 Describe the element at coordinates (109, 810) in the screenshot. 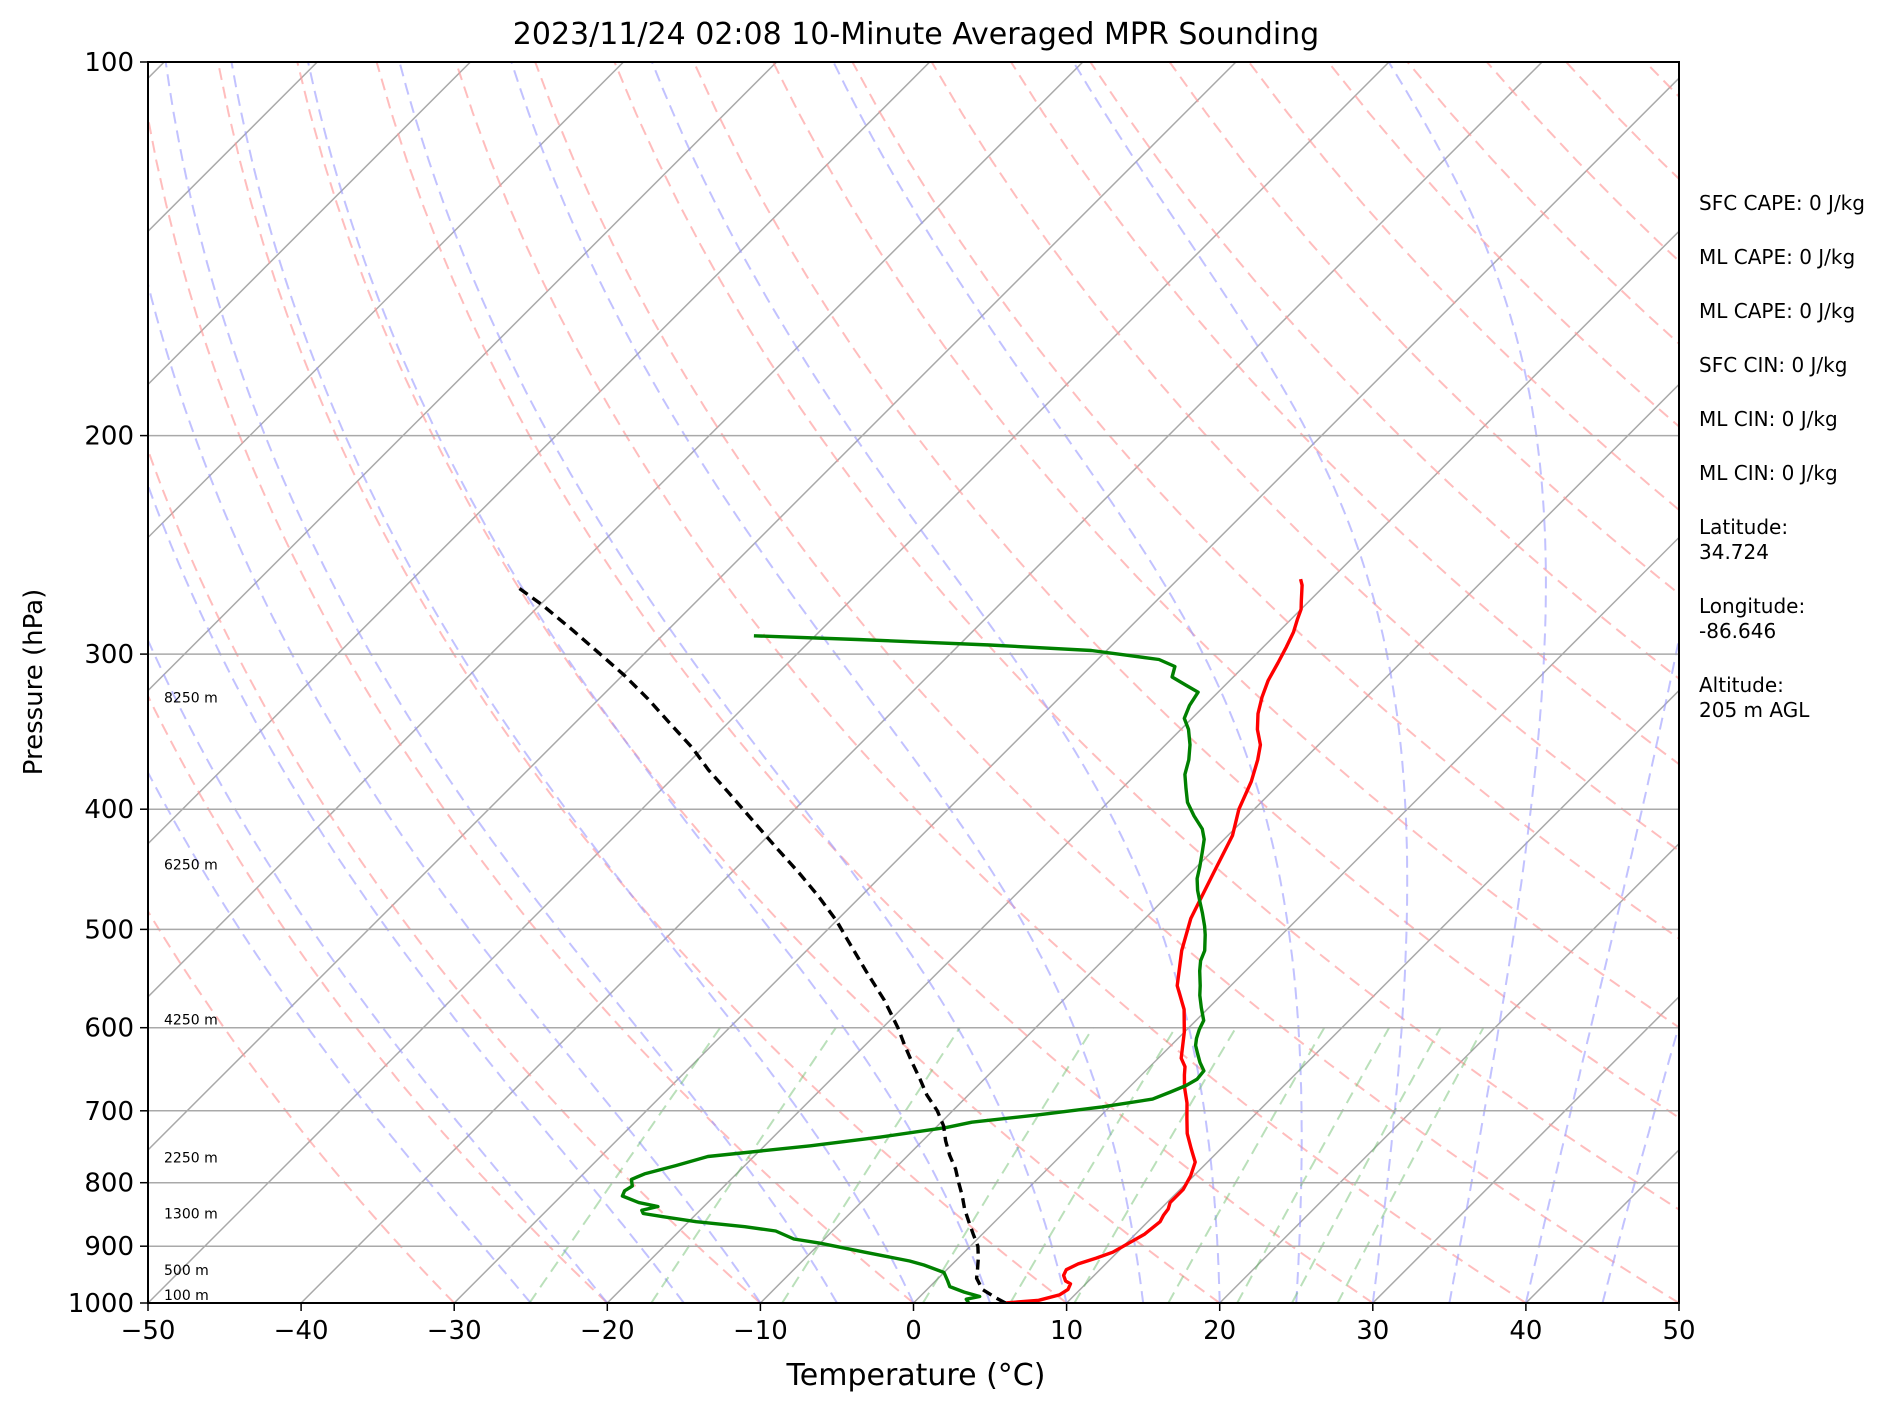

I see `y-tick-label: 400` at that location.